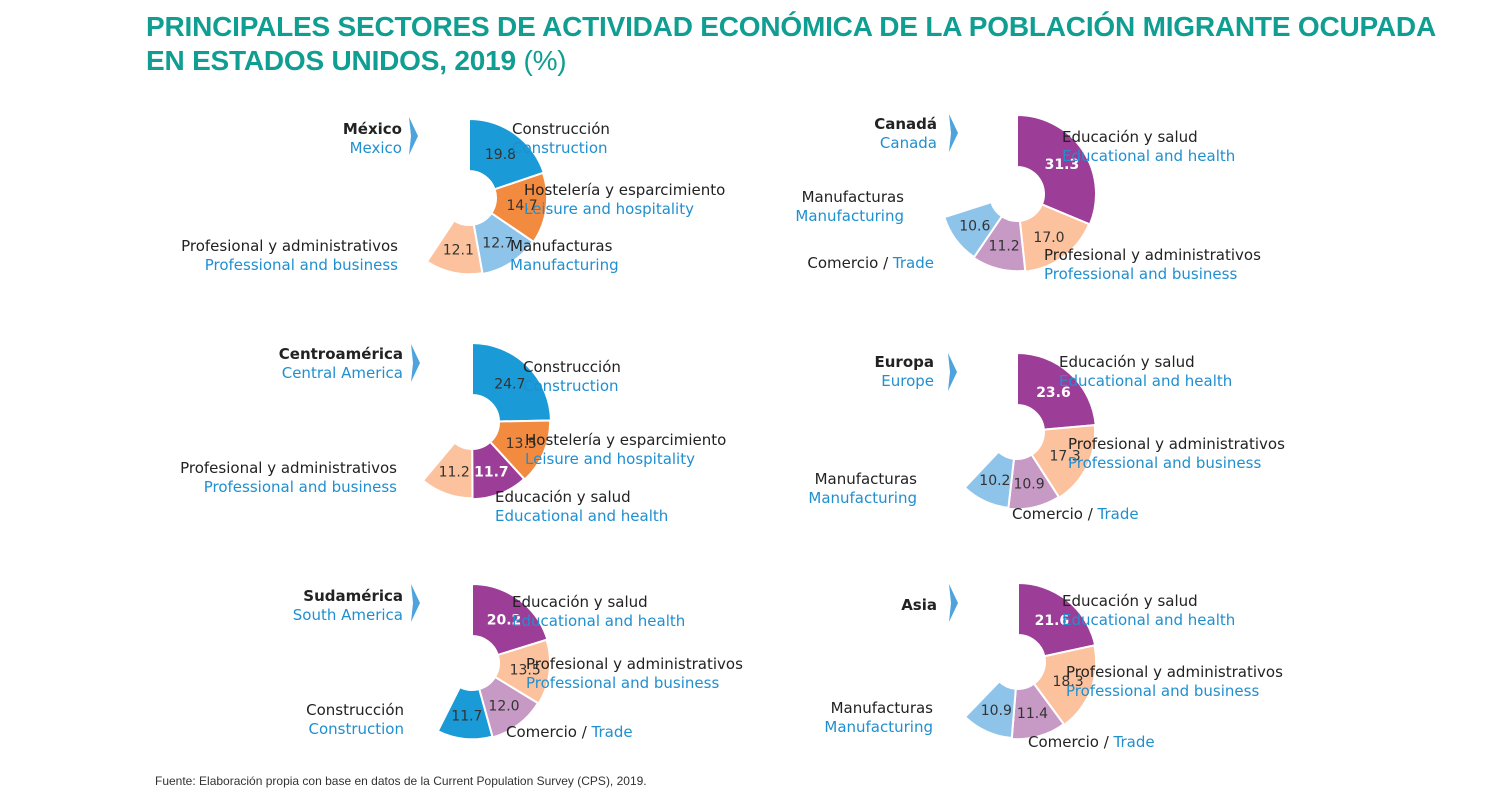 The image size is (1501, 798). I want to click on slice-value-label: 10.2, so click(994, 481).